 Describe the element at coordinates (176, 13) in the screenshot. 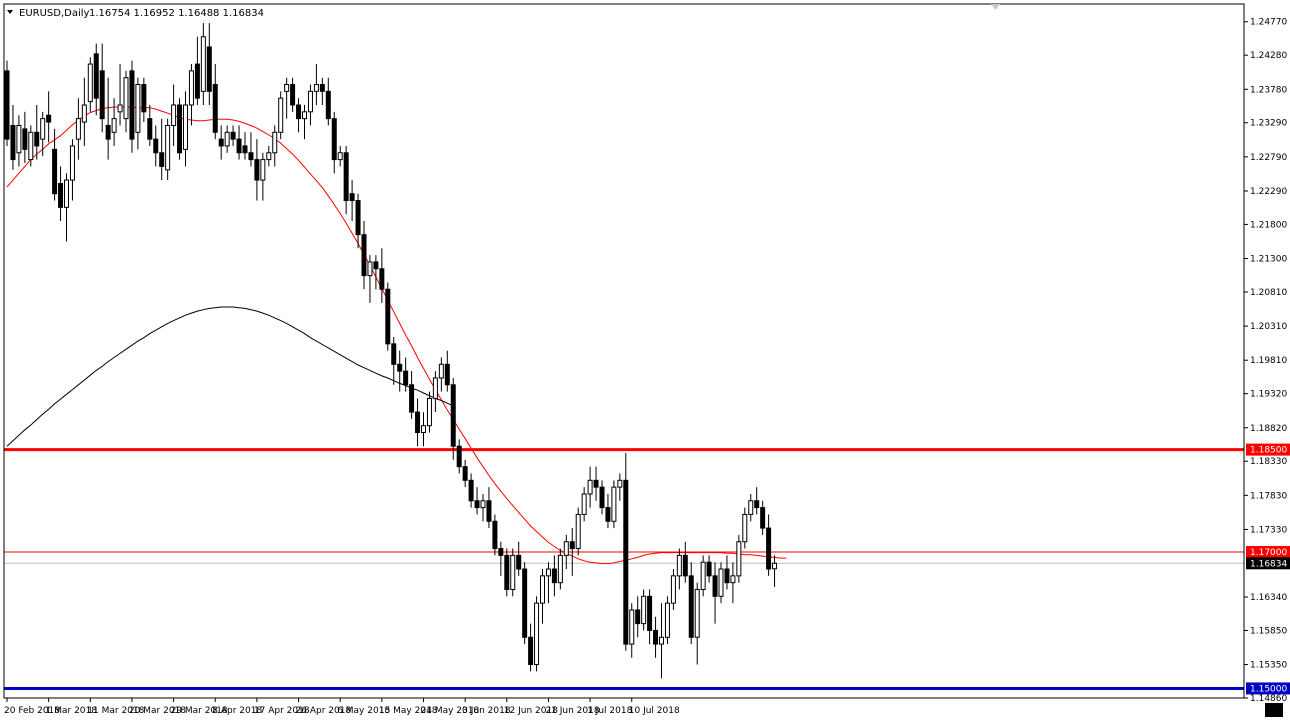

I see `ohlc-readout: 1.16754 1.16952 1.16488 1.16834` at that location.